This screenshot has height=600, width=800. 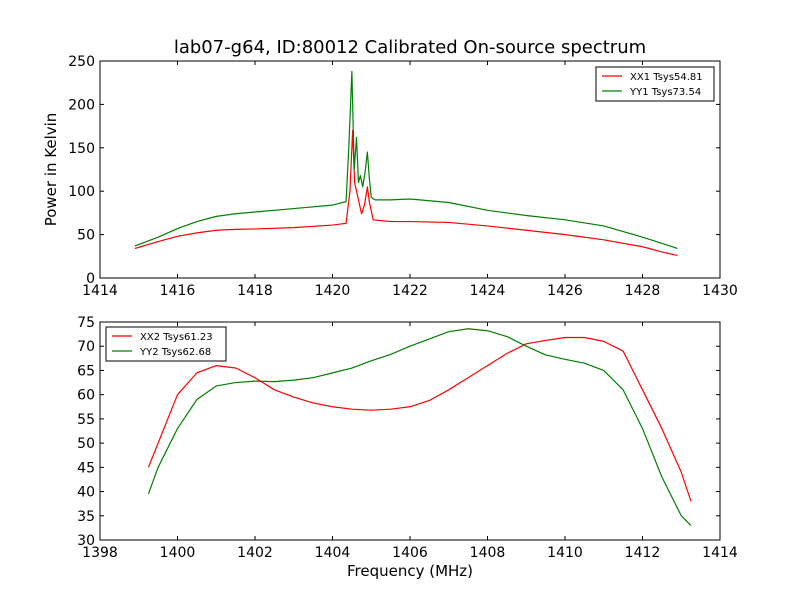 What do you see at coordinates (720, 291) in the screenshot?
I see `x-tick-label: 1430` at bounding box center [720, 291].